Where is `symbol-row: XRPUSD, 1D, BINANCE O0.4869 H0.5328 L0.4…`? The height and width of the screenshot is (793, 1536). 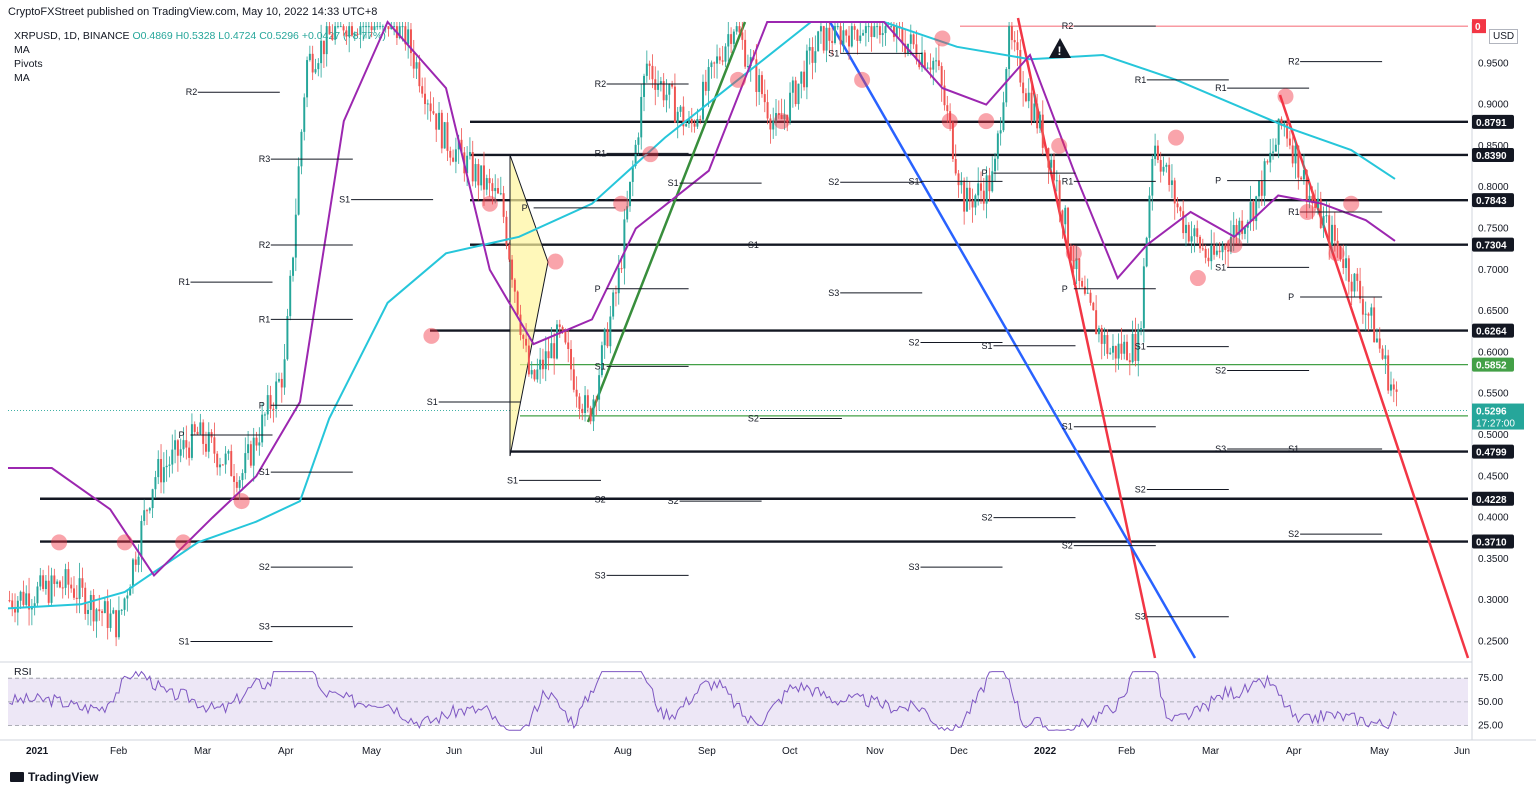 symbol-row: XRPUSD, 1D, BINANCE O0.4869 H0.5328 L0.4… is located at coordinates (200, 36).